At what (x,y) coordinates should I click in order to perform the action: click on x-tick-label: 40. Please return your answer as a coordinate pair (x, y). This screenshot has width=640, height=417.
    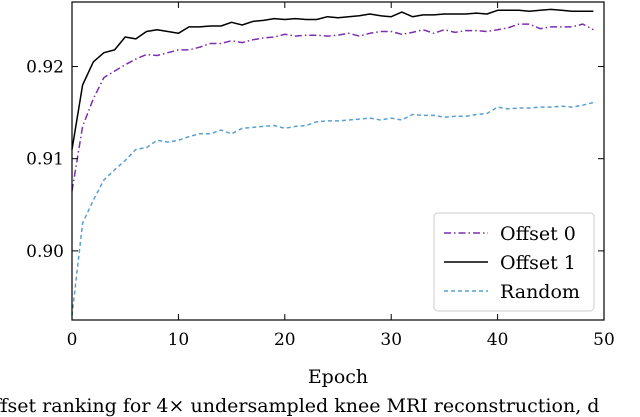
    Looking at the image, I should click on (498, 340).